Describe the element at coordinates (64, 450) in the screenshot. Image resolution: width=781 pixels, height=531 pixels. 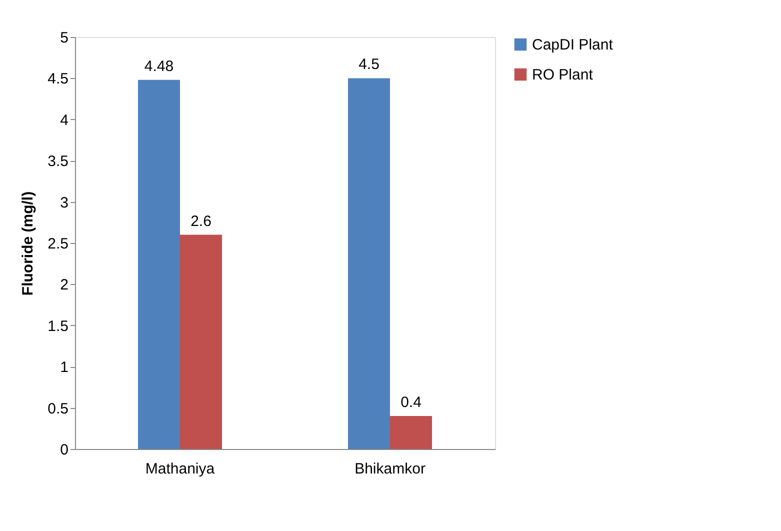
I see `y-tick-label: 0` at that location.